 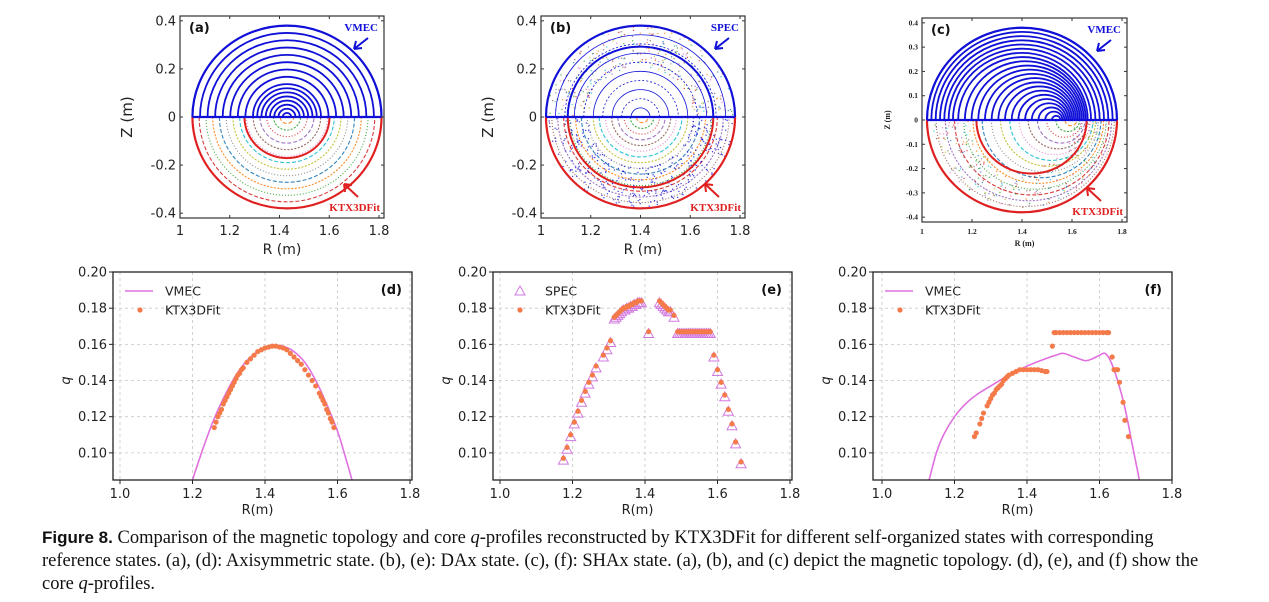 What do you see at coordinates (640, 231) in the screenshot?
I see `x-tick-label: 1.4` at bounding box center [640, 231].